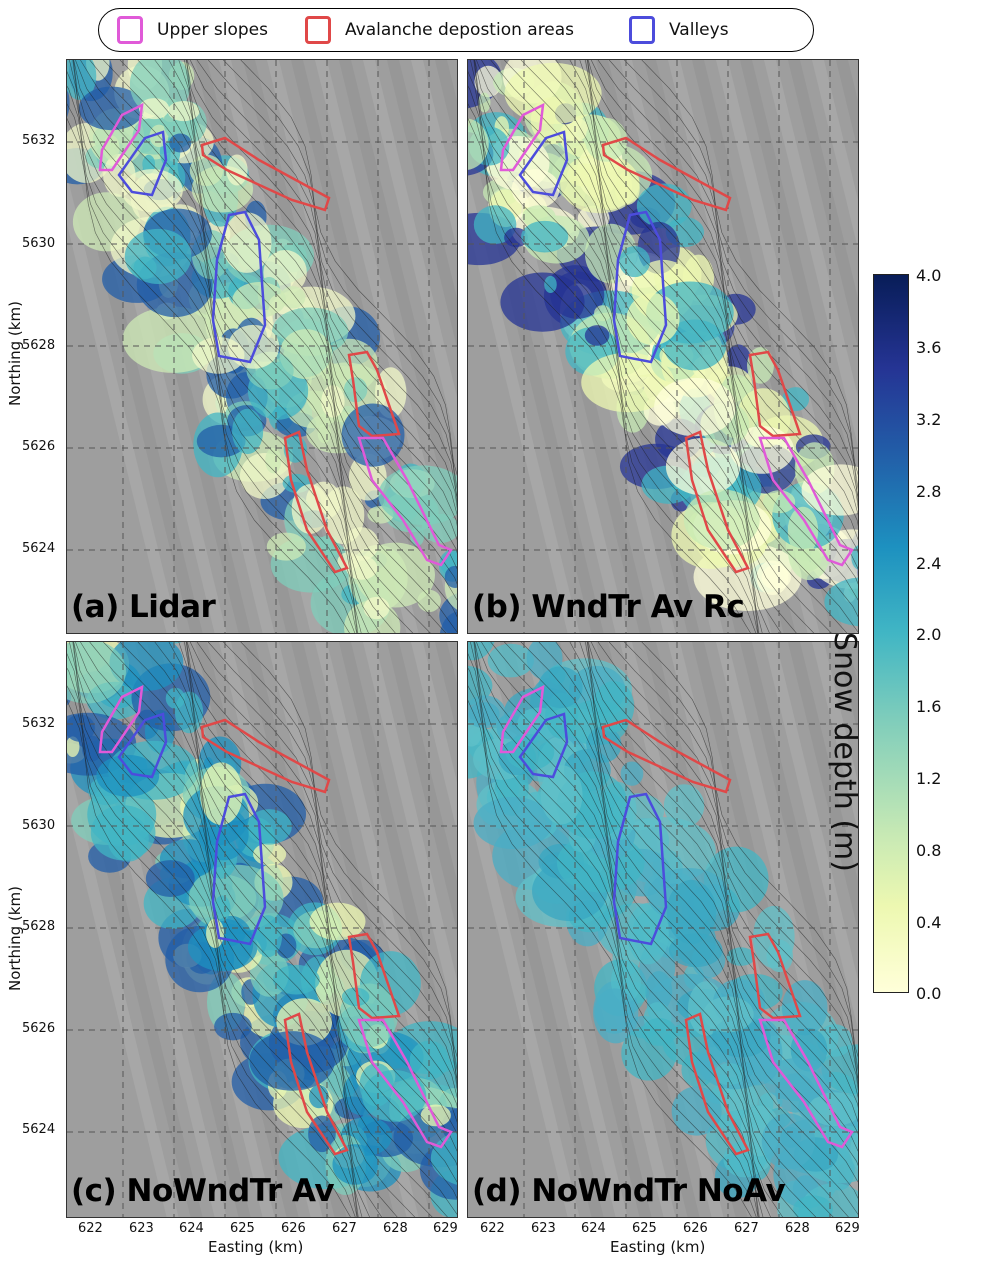  What do you see at coordinates (844, 752) in the screenshot?
I see `colorbar-title: Snow depth (m)` at bounding box center [844, 752].